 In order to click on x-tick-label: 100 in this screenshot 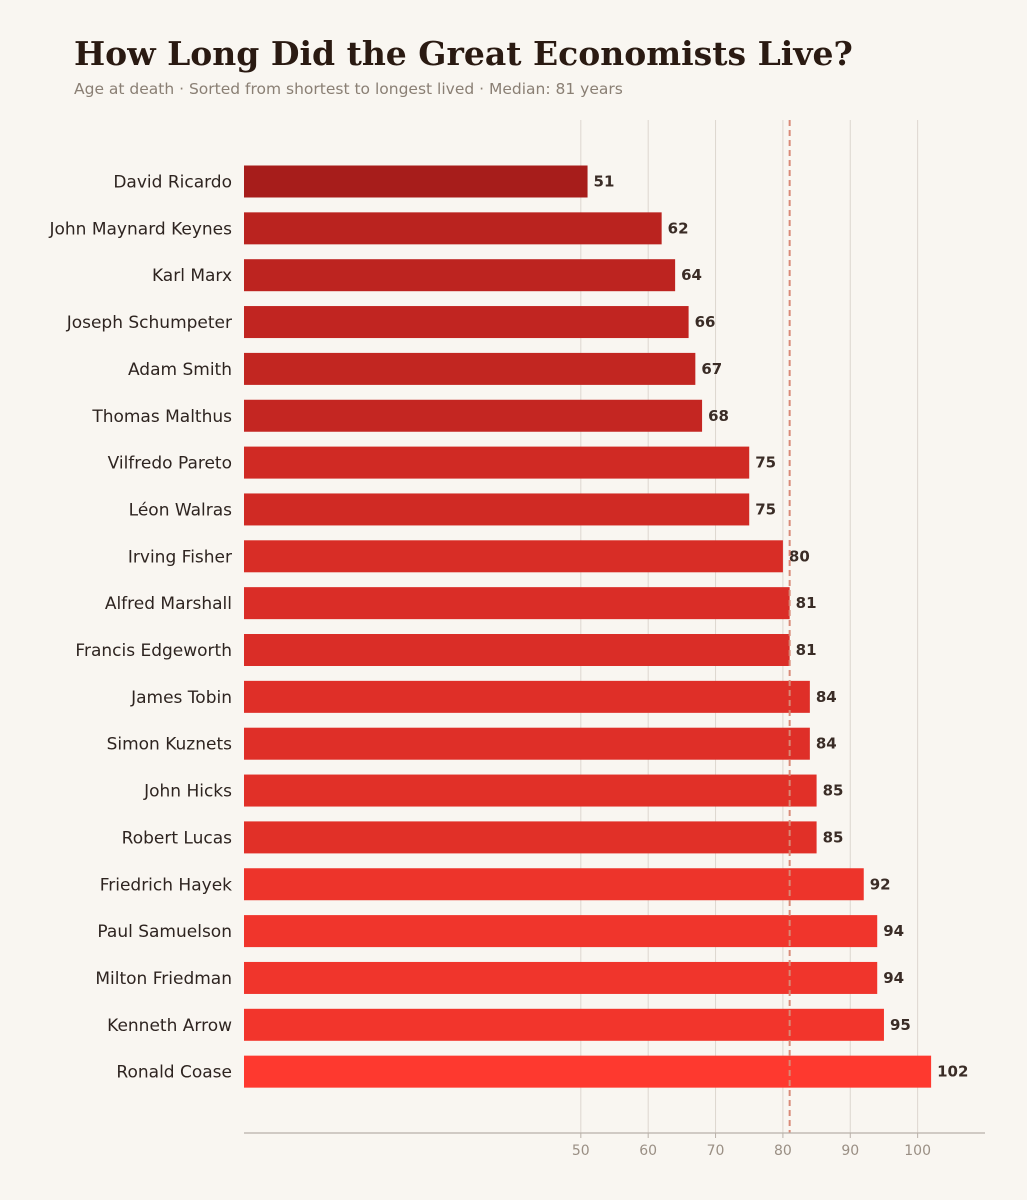, I will do `click(917, 1151)`.